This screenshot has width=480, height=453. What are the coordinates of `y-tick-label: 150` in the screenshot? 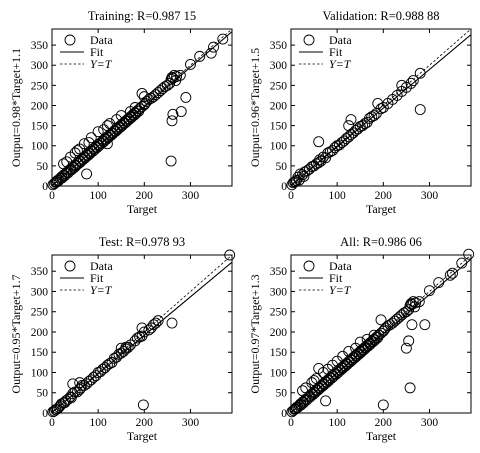 It's located at (279, 127).